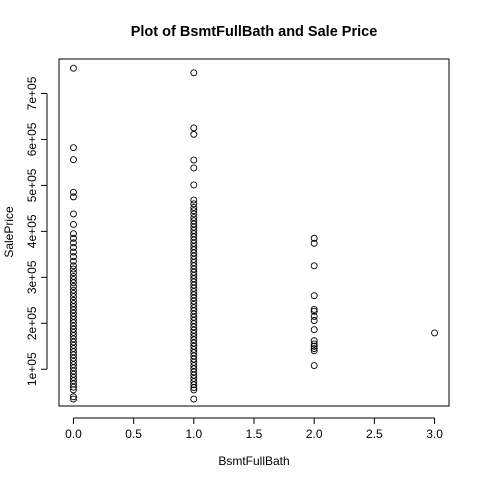 This screenshot has height=480, width=480. I want to click on x-tick-label: 2.0, so click(314, 434).